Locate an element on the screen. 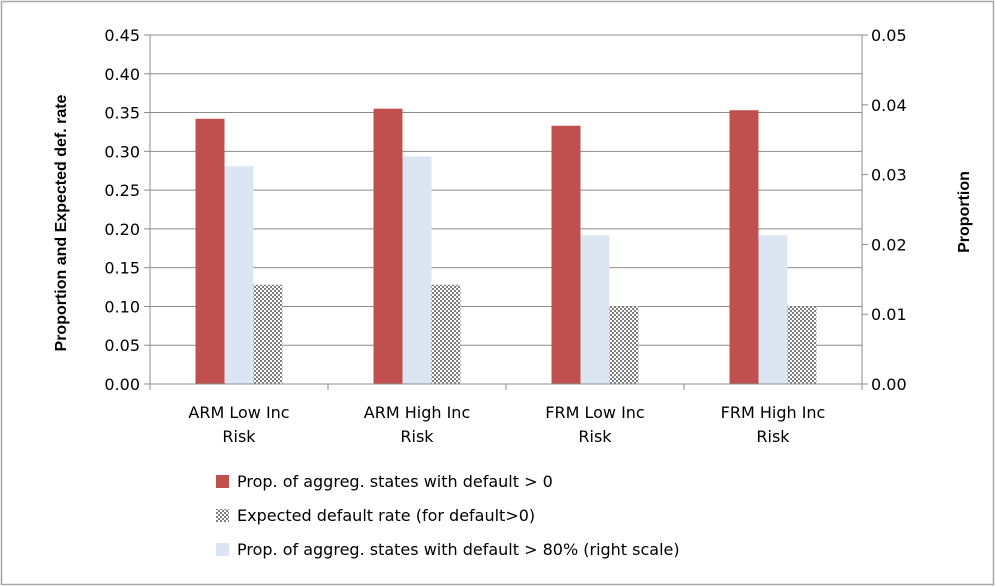 Image resolution: width=995 pixels, height=586 pixels. right-tick-label: 0.03 is located at coordinates (889, 175).